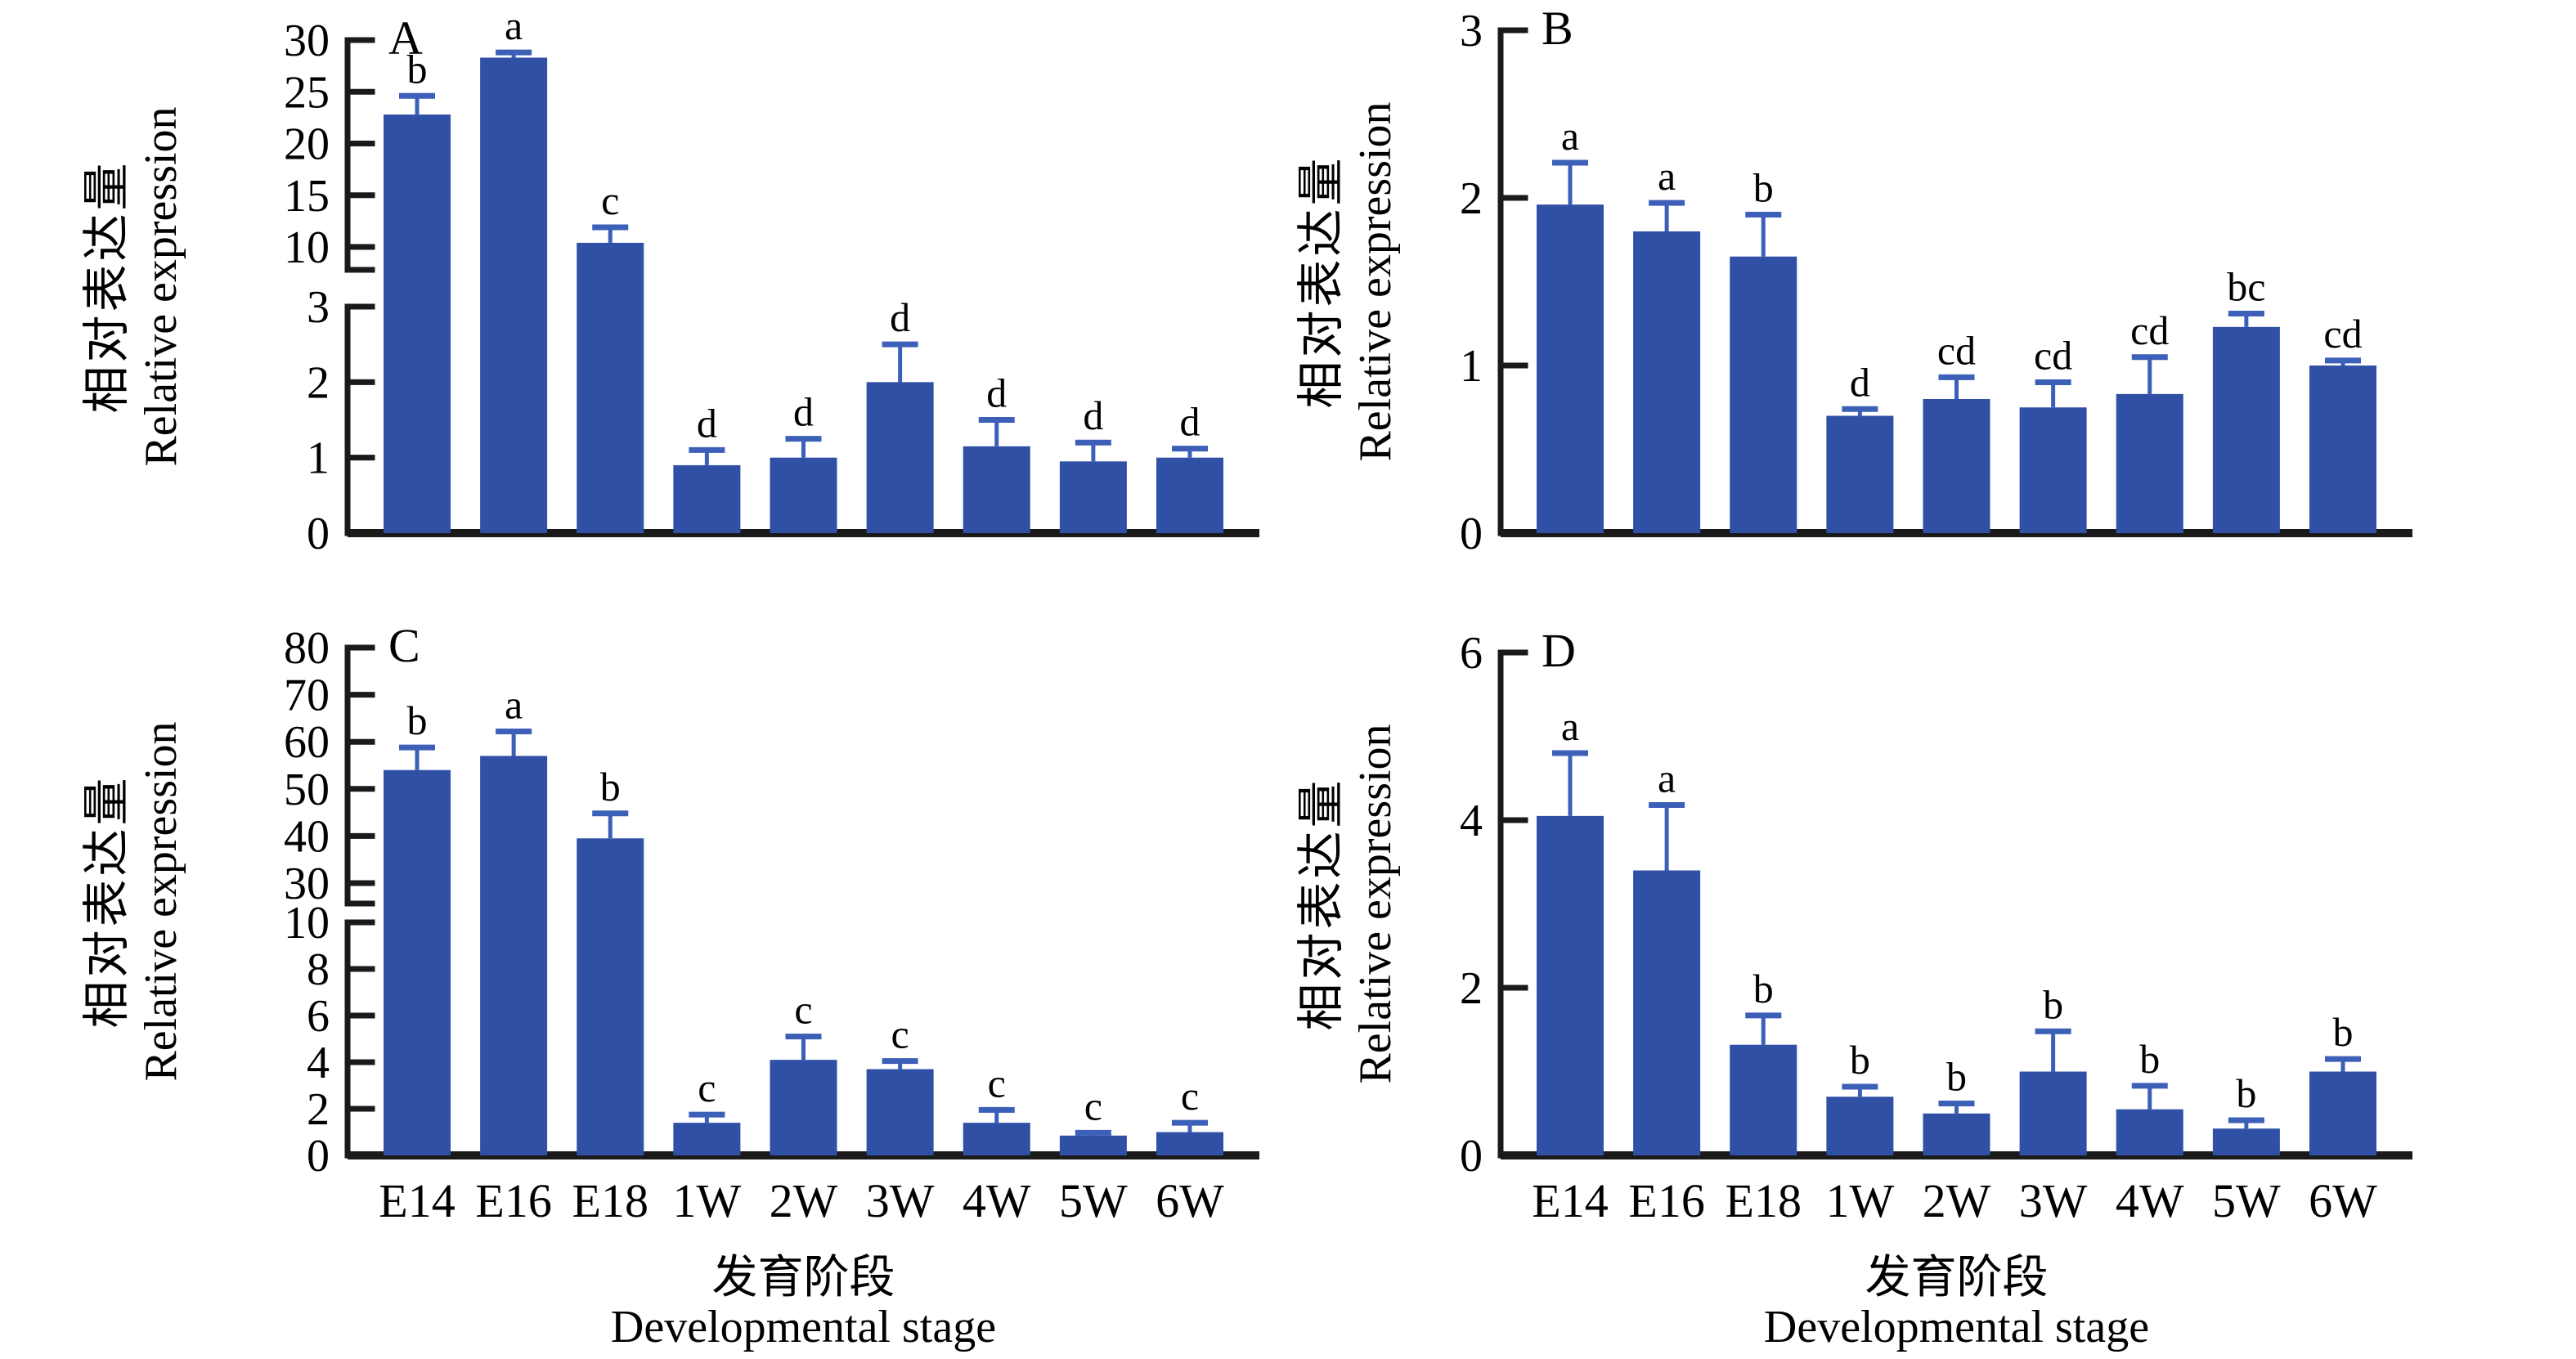 The image size is (2576, 1359). Describe the element at coordinates (307, 648) in the screenshot. I see `y-tick-label: 80` at that location.